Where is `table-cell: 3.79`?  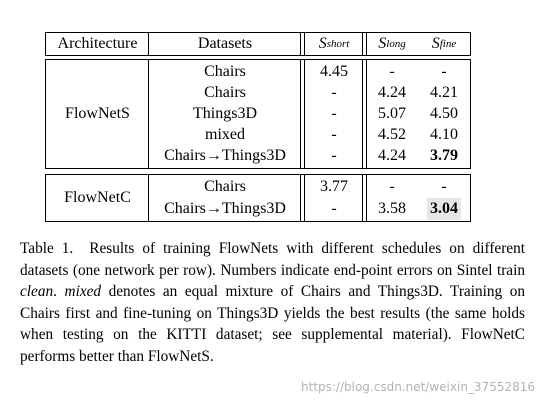 table-cell: 3.79 is located at coordinates (444, 156).